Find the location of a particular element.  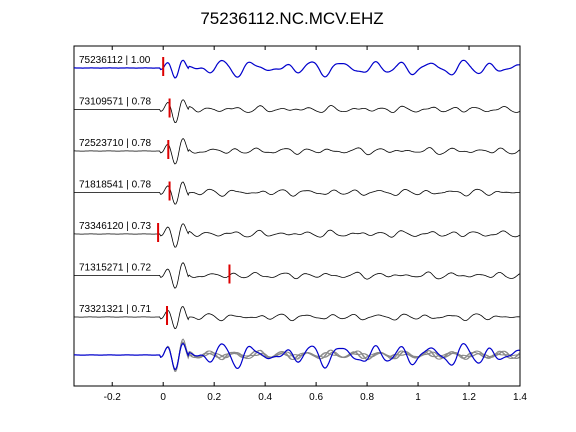

trace-label: 73321321 | 0.71 is located at coordinates (115, 309).